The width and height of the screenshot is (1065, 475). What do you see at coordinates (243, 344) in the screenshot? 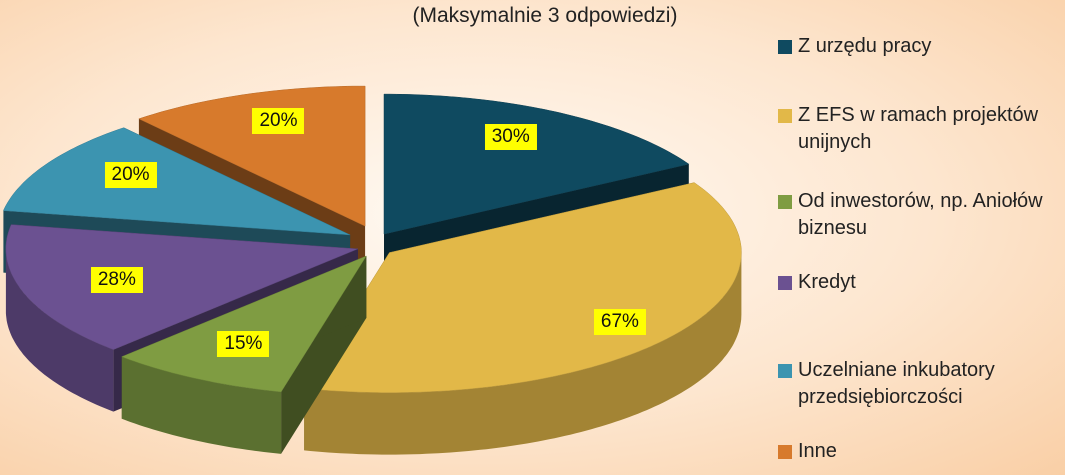
I see `data-label: 15%` at bounding box center [243, 344].